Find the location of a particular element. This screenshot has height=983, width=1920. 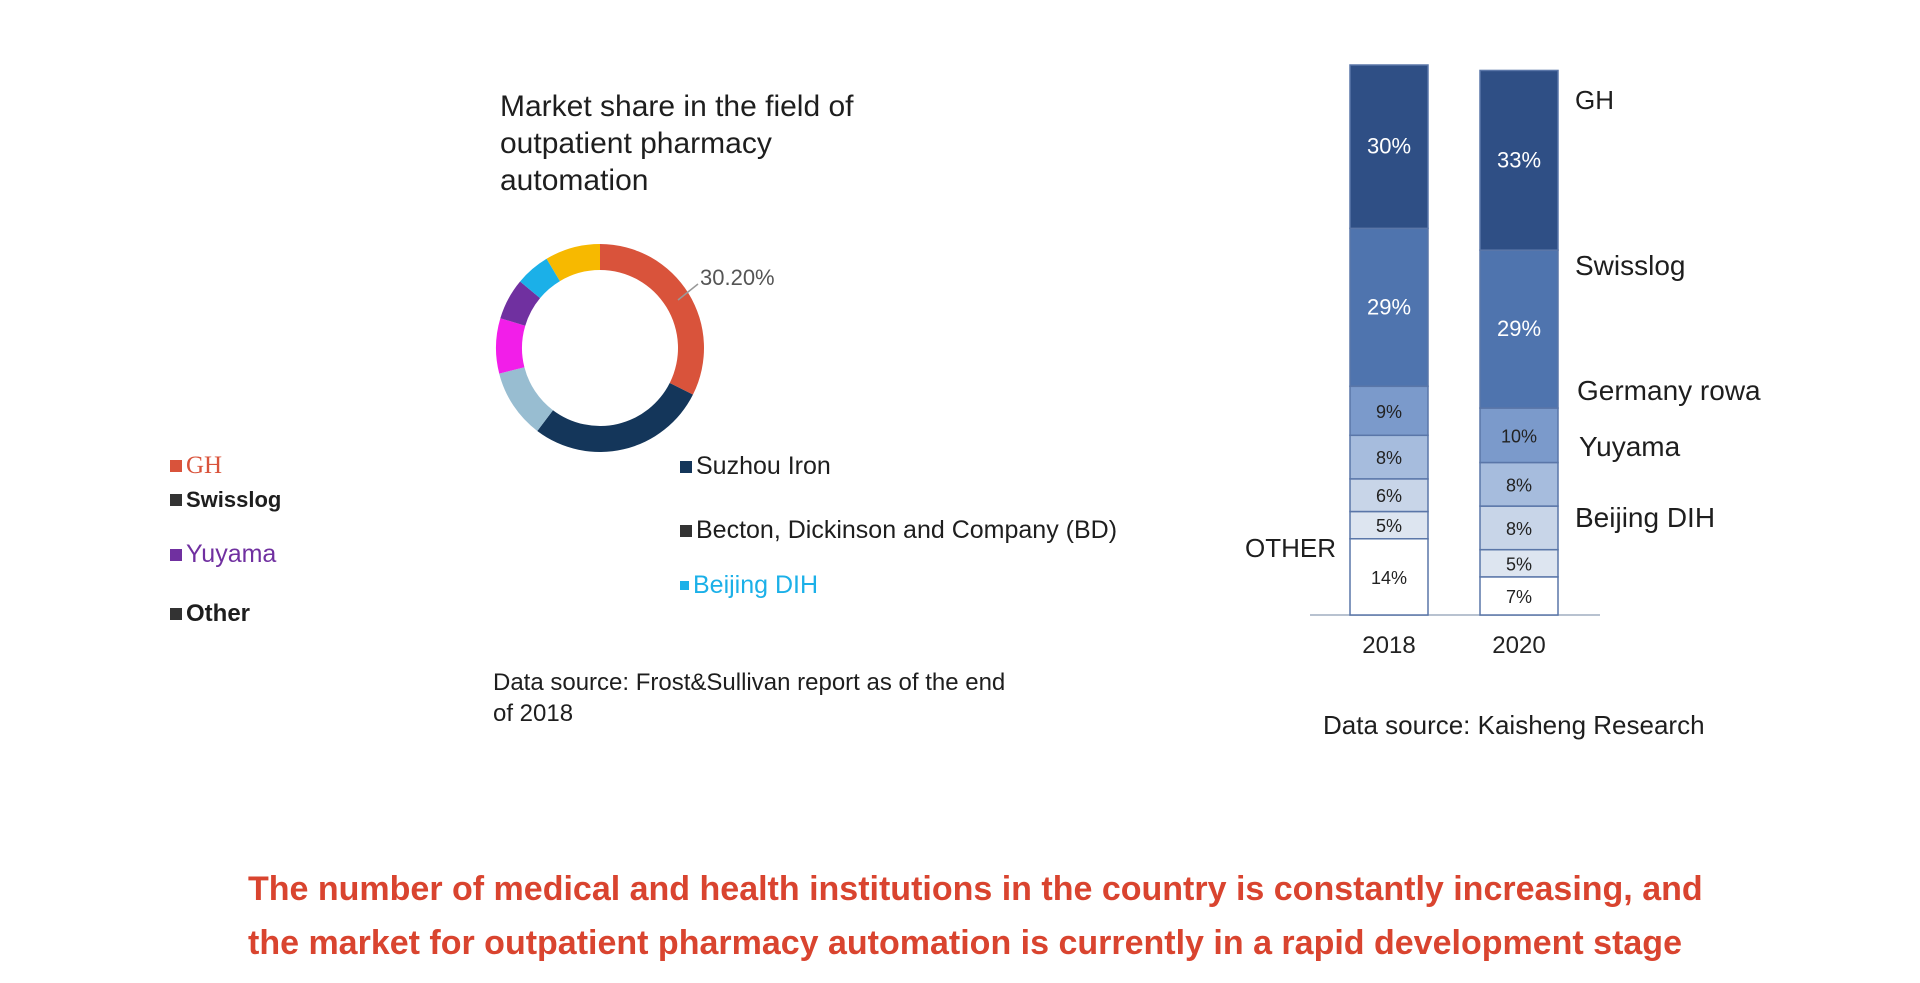

x-tick-label: 2020 is located at coordinates (1518, 645).